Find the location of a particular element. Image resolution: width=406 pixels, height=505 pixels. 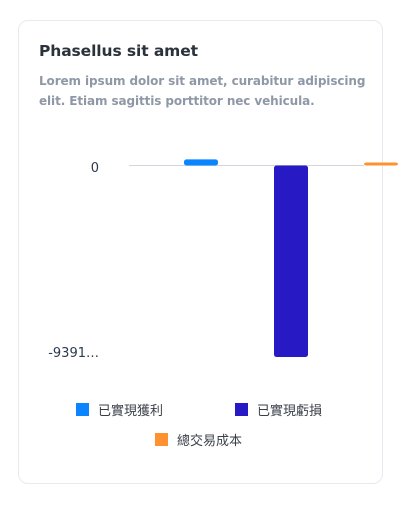

legend-label-total-cost: 總交易成本 is located at coordinates (209, 441).